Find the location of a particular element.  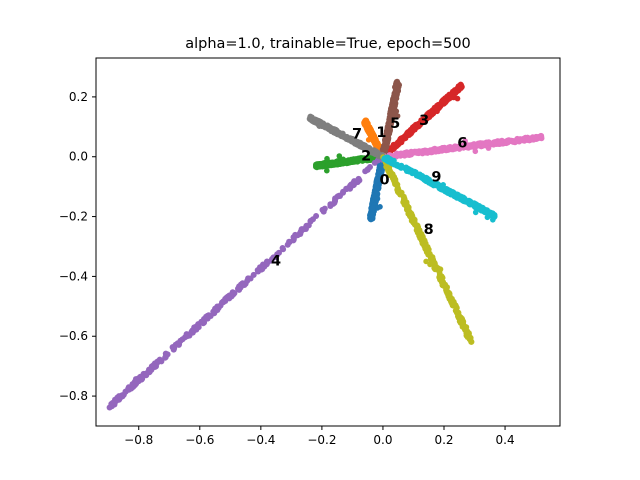

y-axis: −0.8 −0.6 −0.4 −0.2 0.0 0.2 is located at coordinates (77, 246).